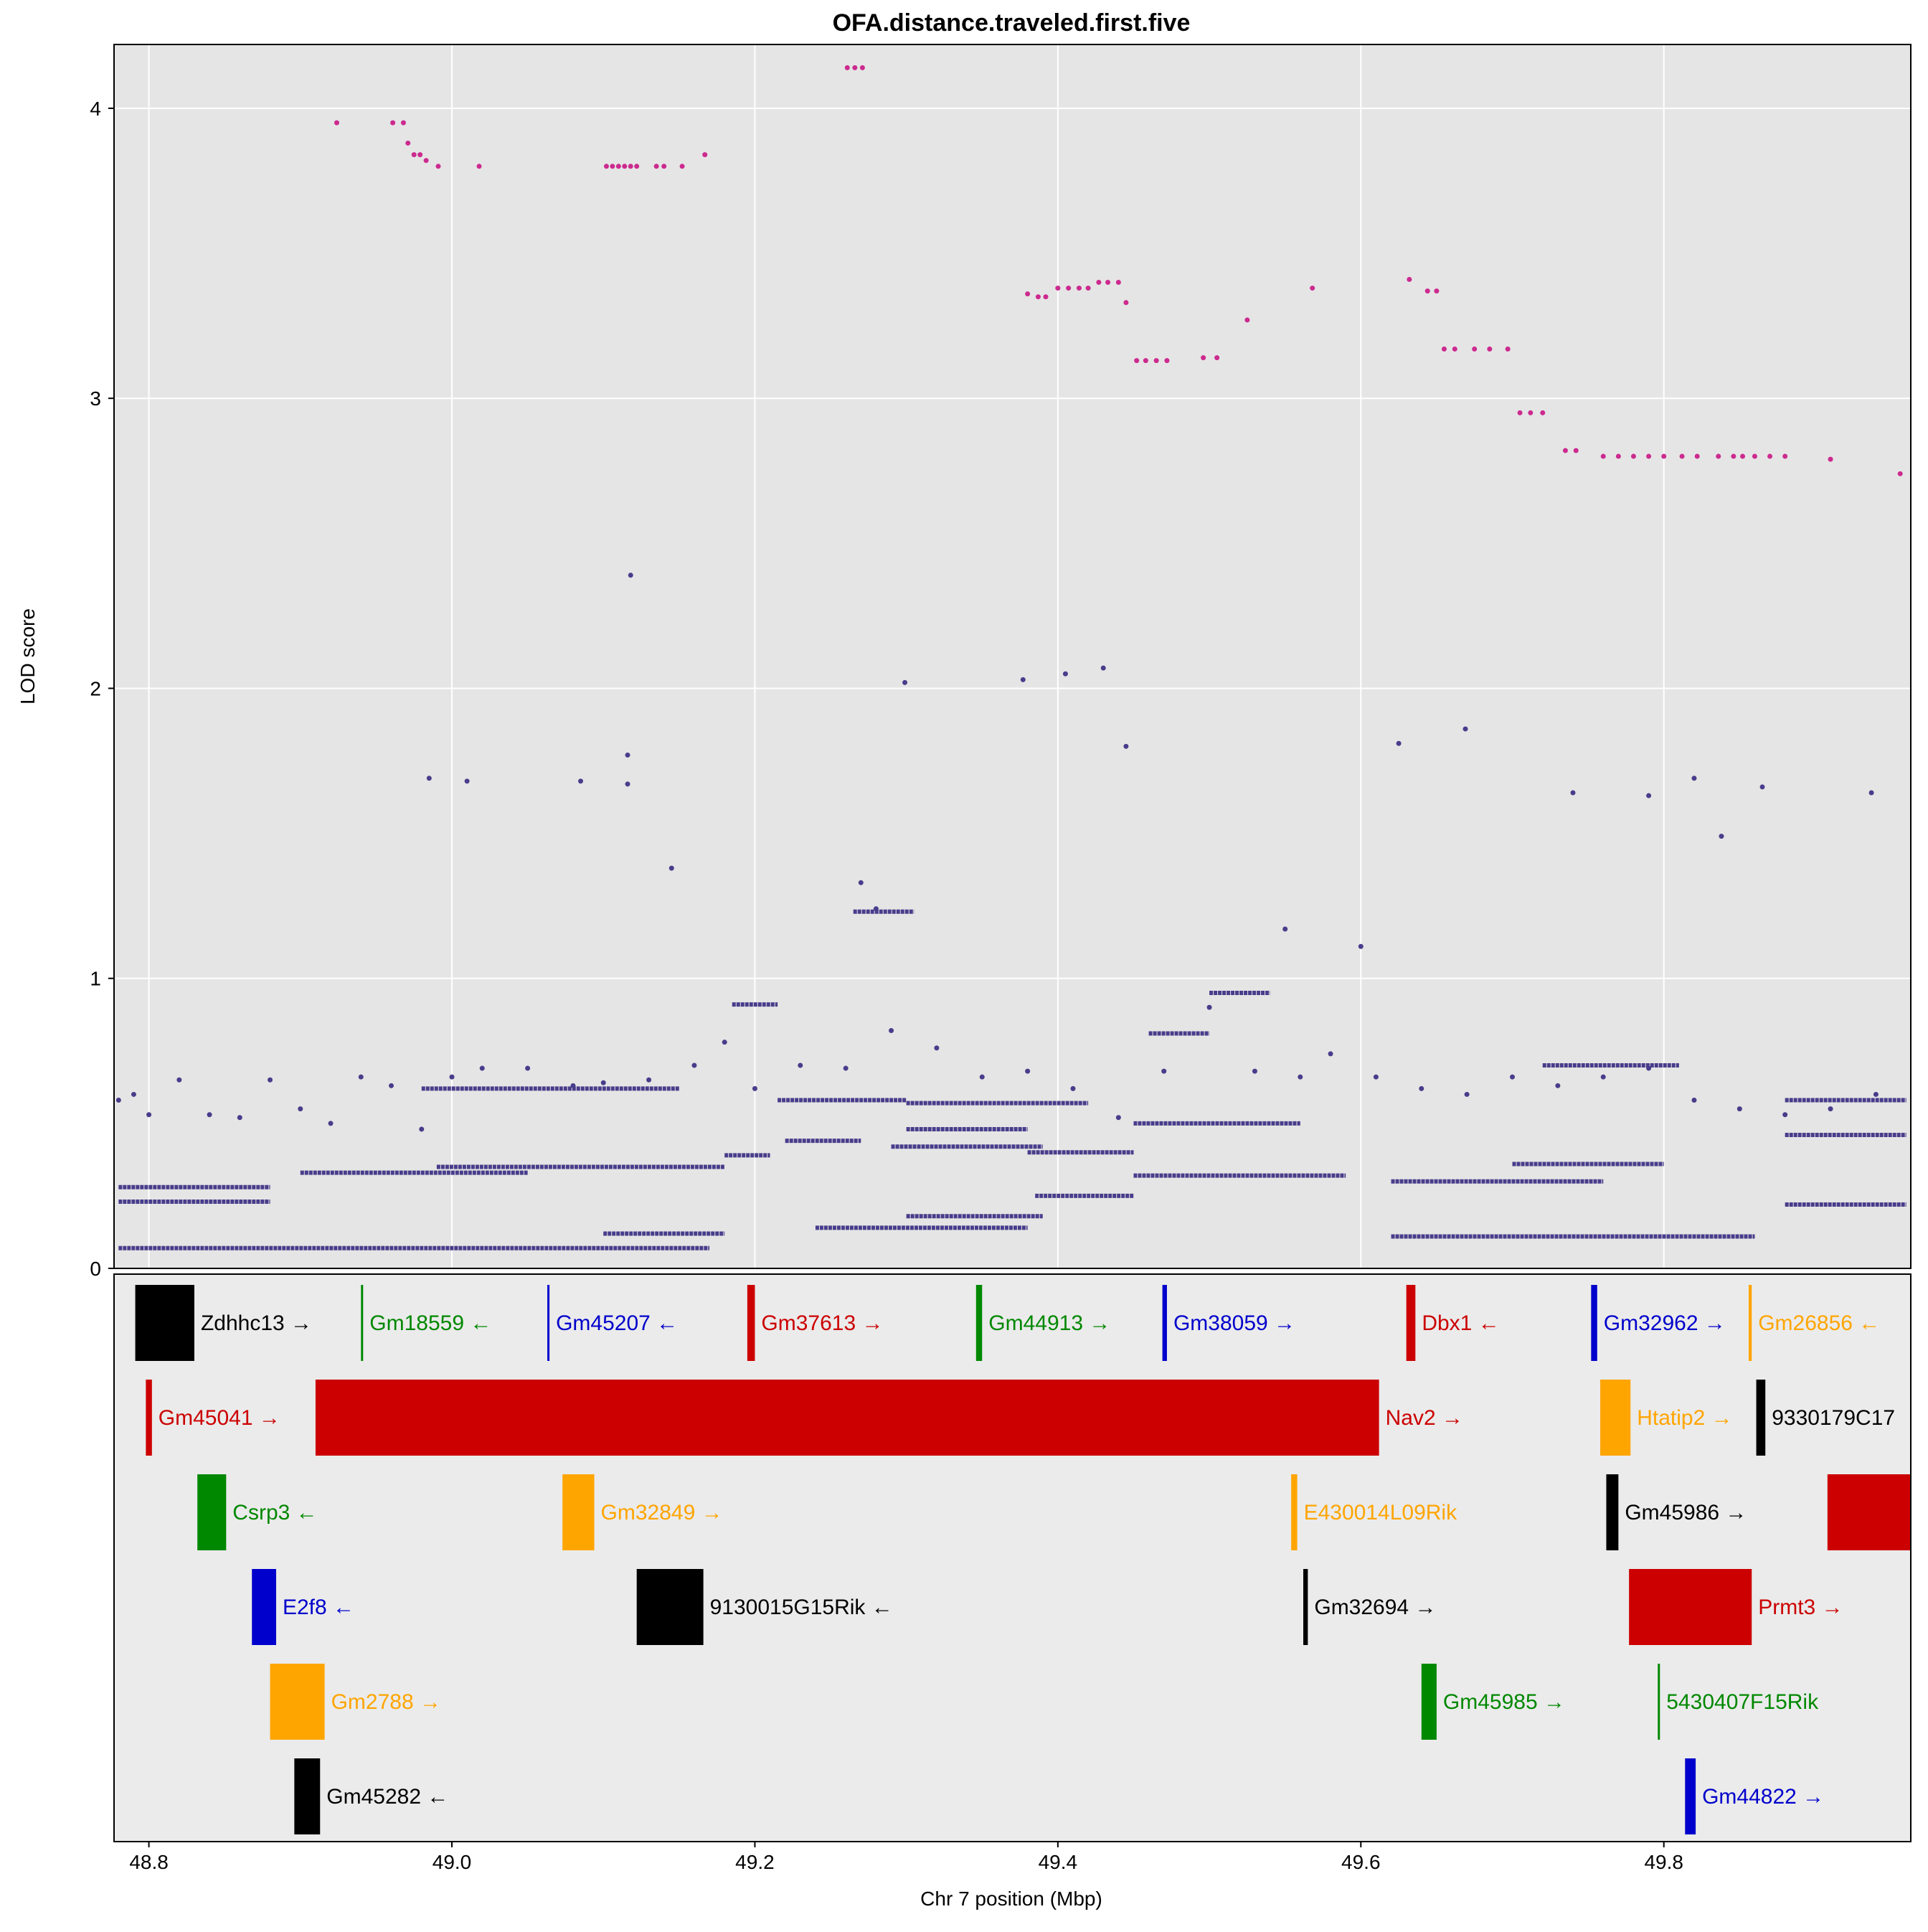 This screenshot has height=1932, width=1928. What do you see at coordinates (219, 1418) in the screenshot?
I see `gene-label: Gm45041 →` at bounding box center [219, 1418].